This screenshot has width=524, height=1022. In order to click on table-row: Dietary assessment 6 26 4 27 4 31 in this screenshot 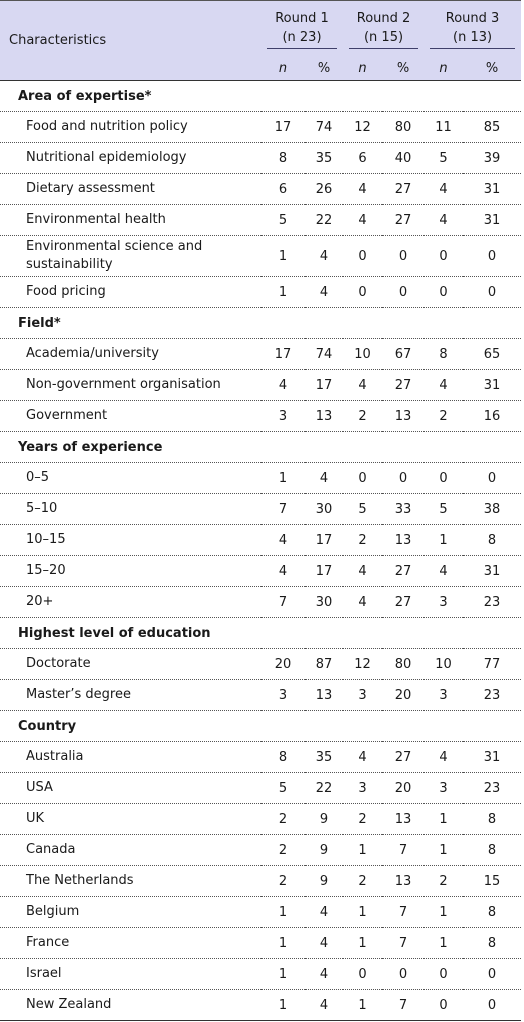, I will do `click(261, 189)`.